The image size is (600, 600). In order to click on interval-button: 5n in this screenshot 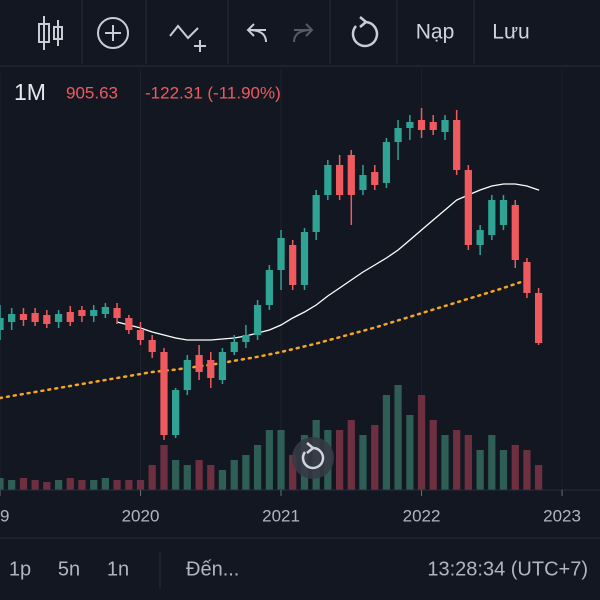, I will do `click(69, 569)`.